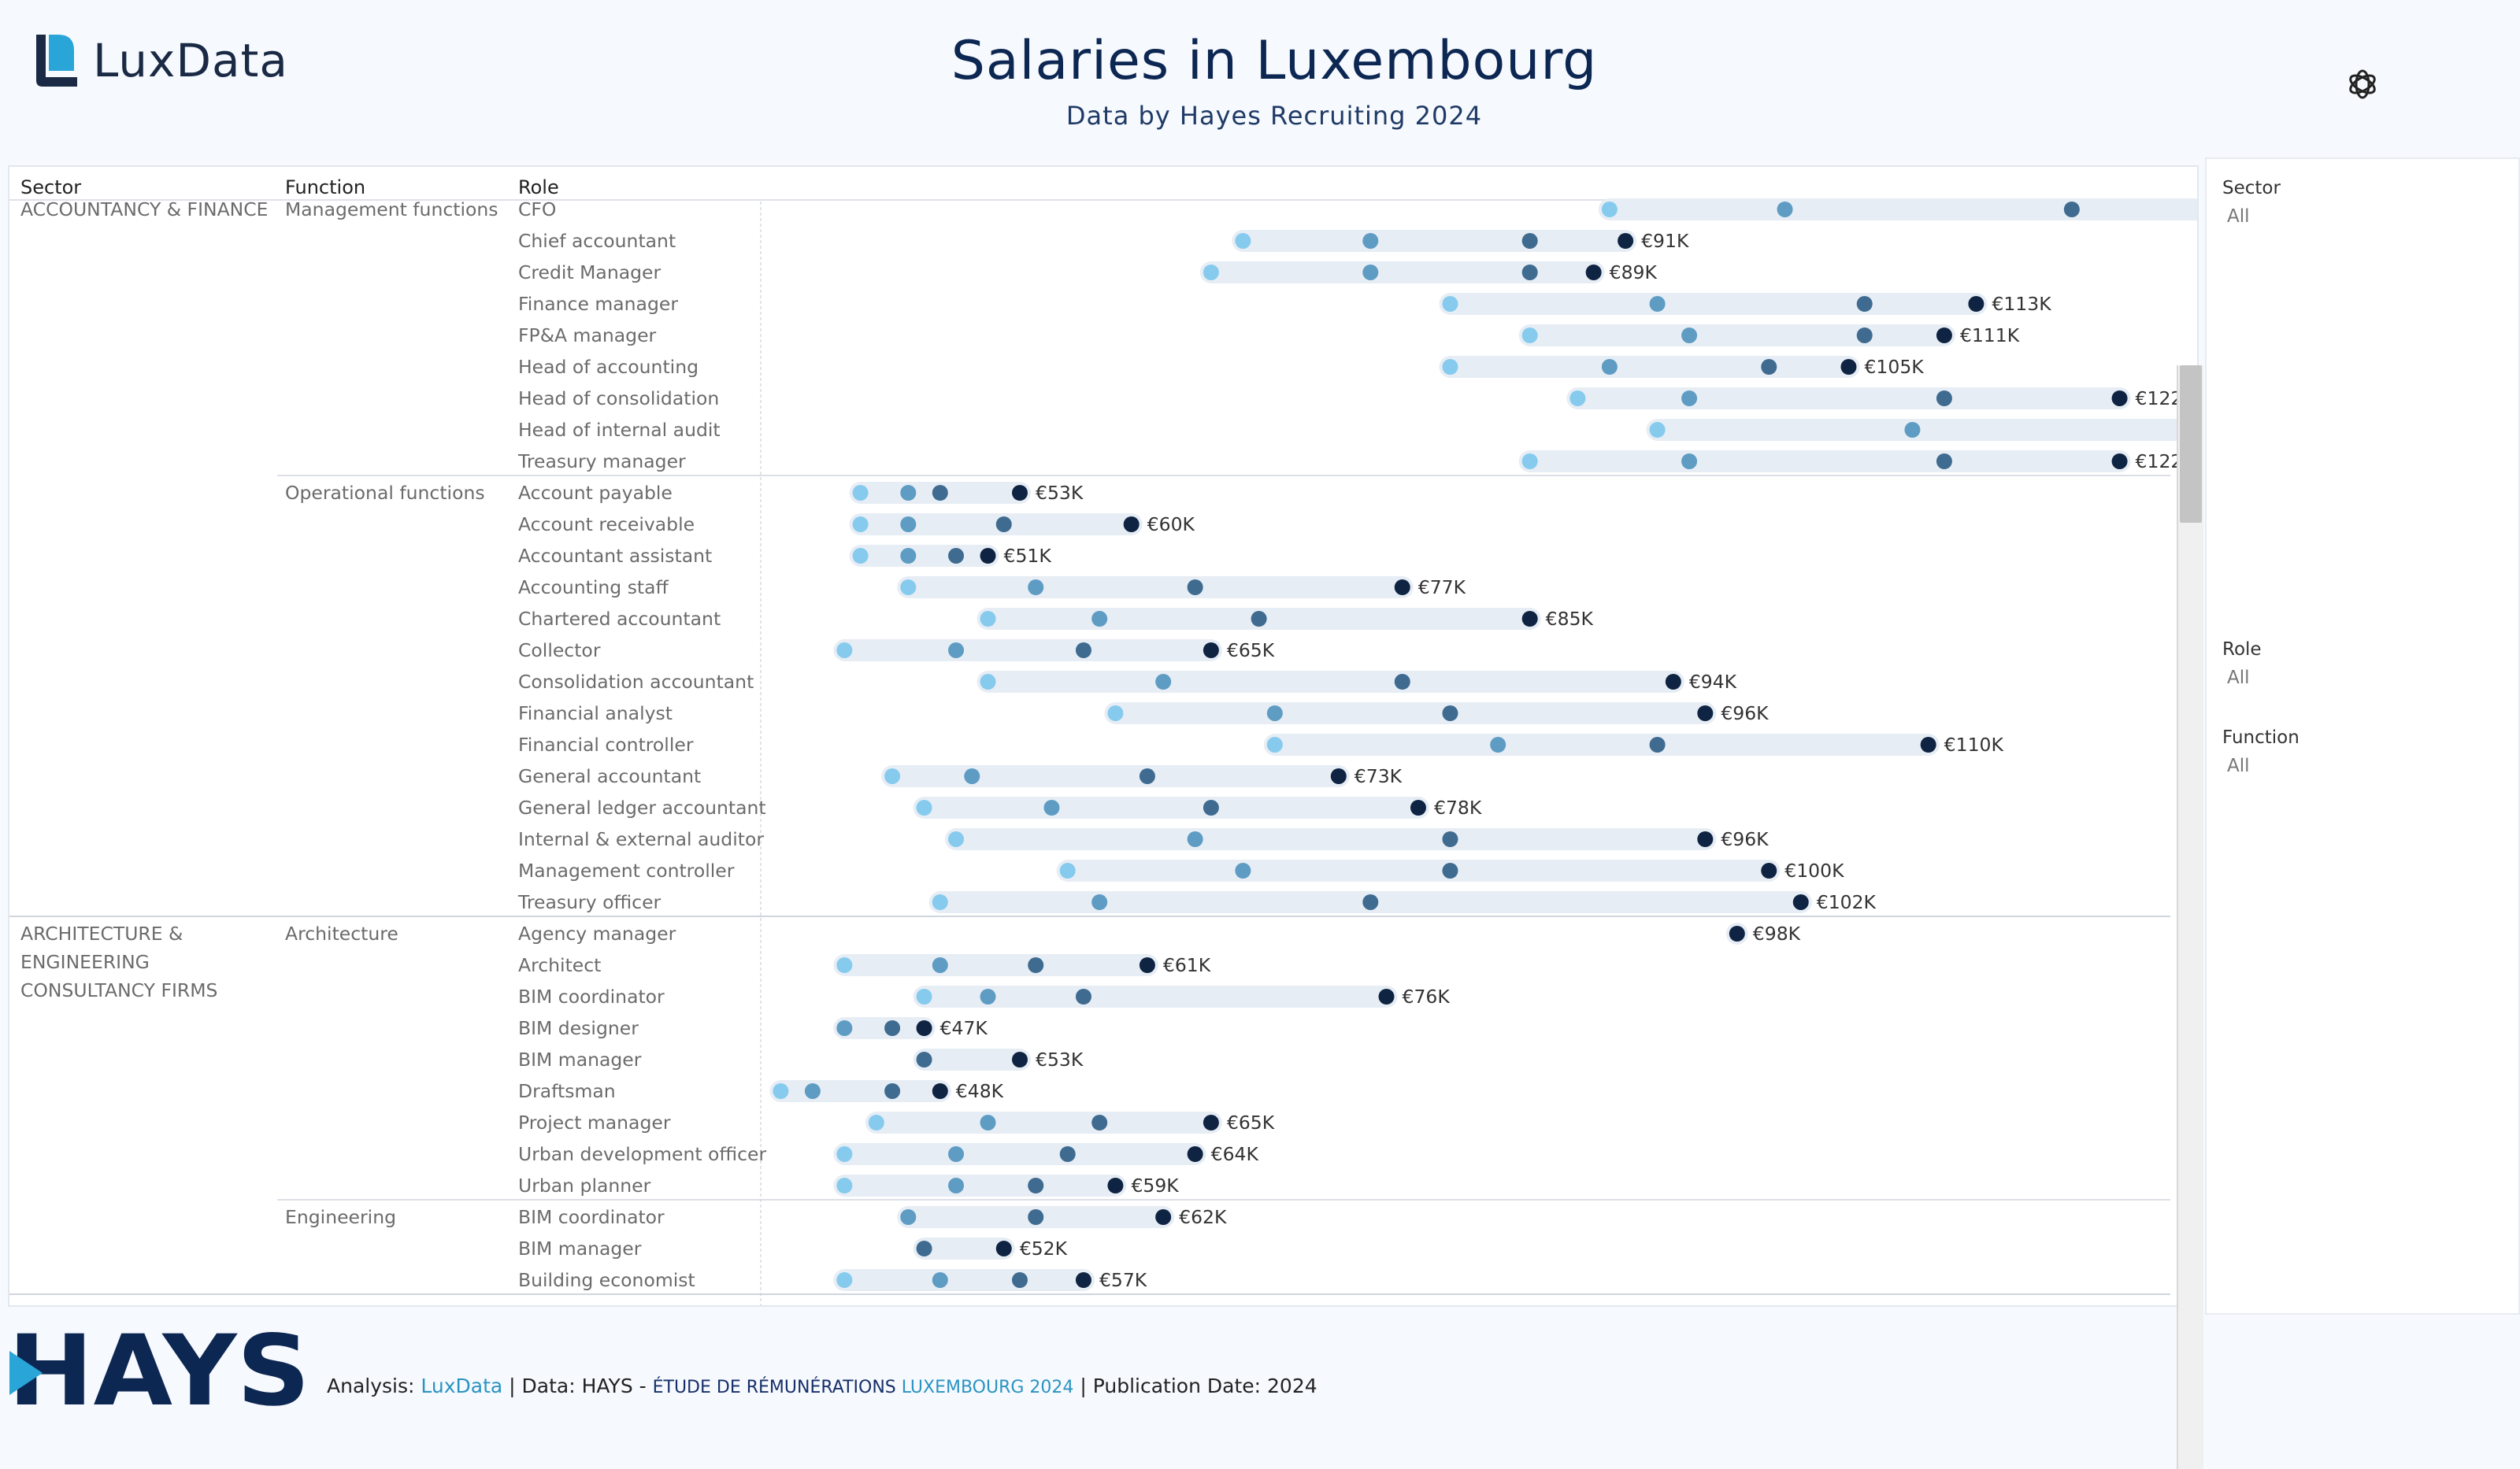 Image resolution: width=2520 pixels, height=1469 pixels. Describe the element at coordinates (896, 1123) in the screenshot. I see `table-row: Project manager €65K` at that location.